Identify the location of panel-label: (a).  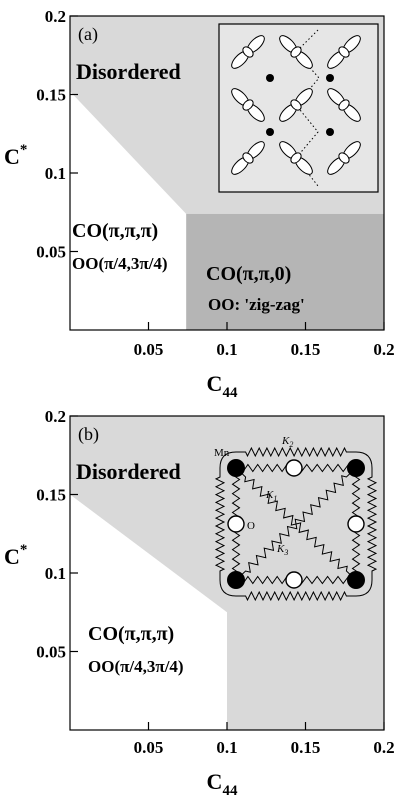
(88, 34).